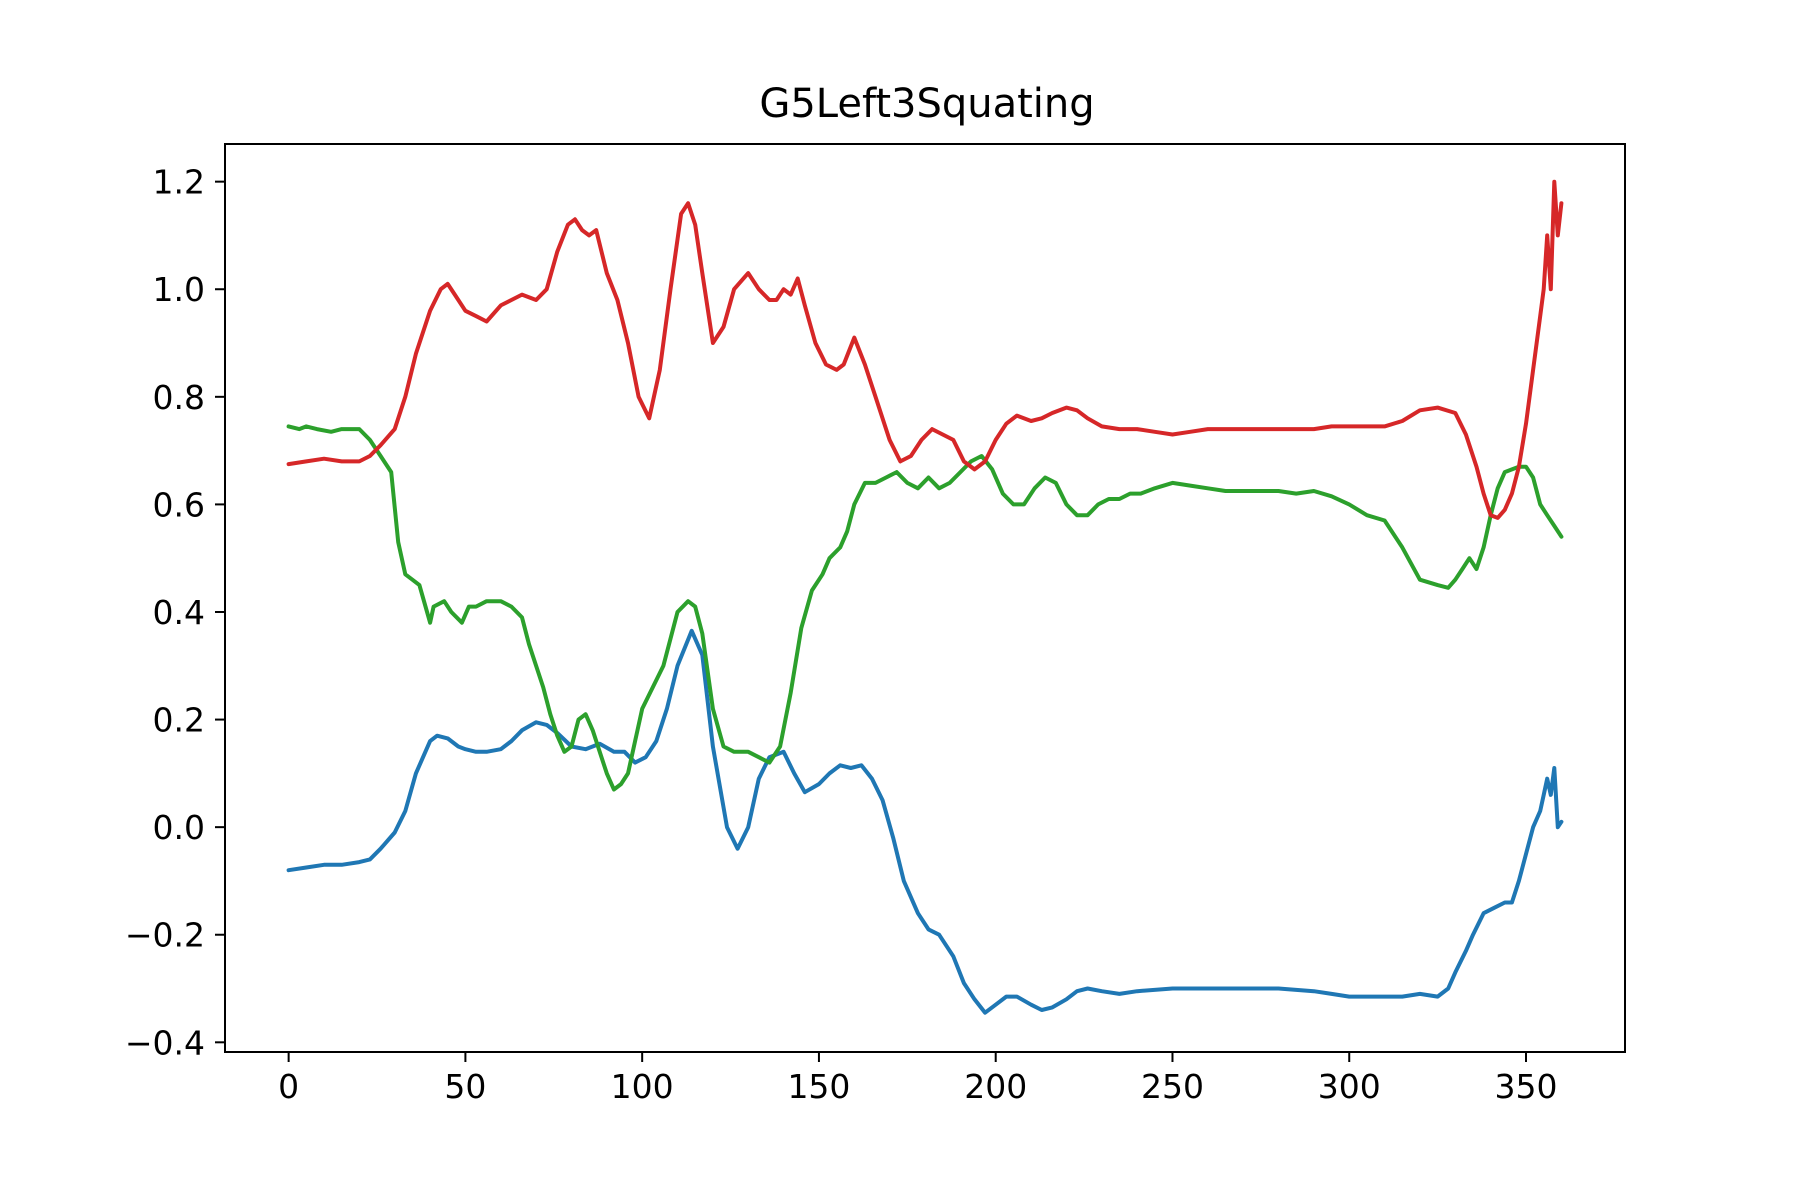 The image size is (1800, 1200). Describe the element at coordinates (1526, 1086) in the screenshot. I see `x-tick-label: 350` at that location.